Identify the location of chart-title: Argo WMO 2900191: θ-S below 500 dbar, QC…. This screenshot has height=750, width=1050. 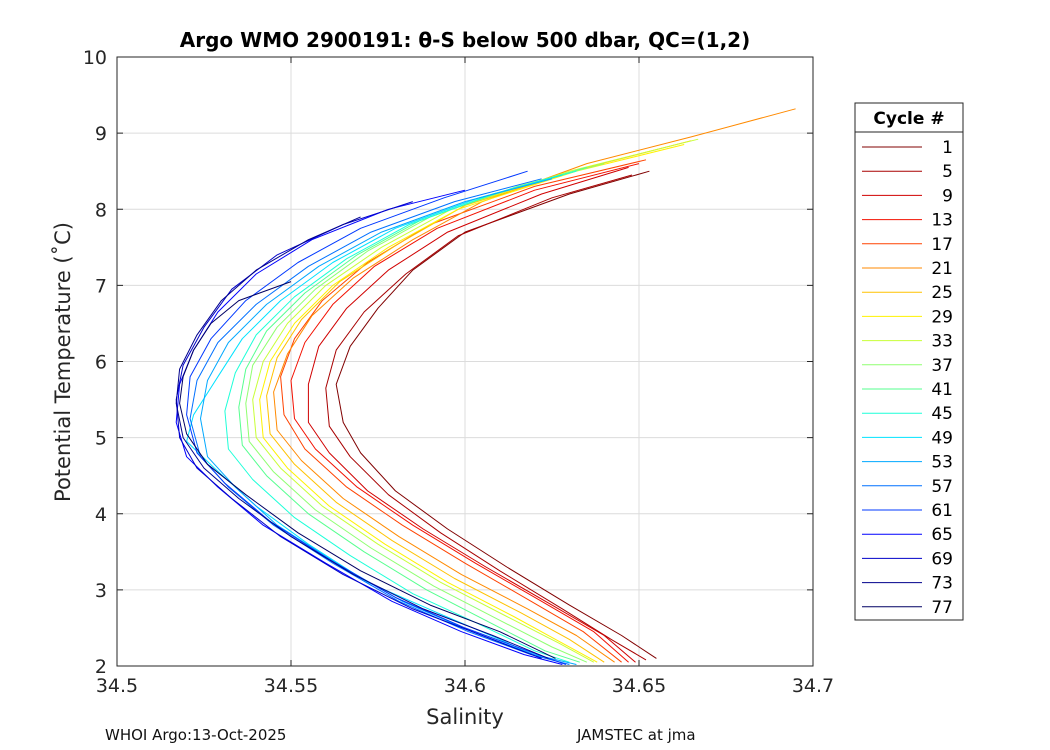
(465, 40).